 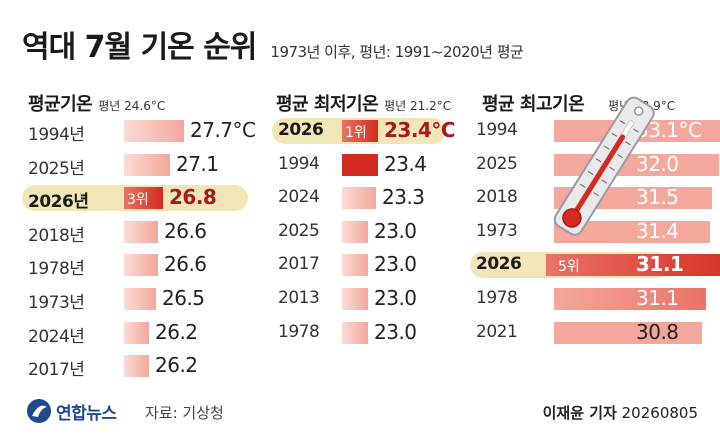 What do you see at coordinates (356, 133) in the screenshot?
I see `rank-label: 1위` at bounding box center [356, 133].